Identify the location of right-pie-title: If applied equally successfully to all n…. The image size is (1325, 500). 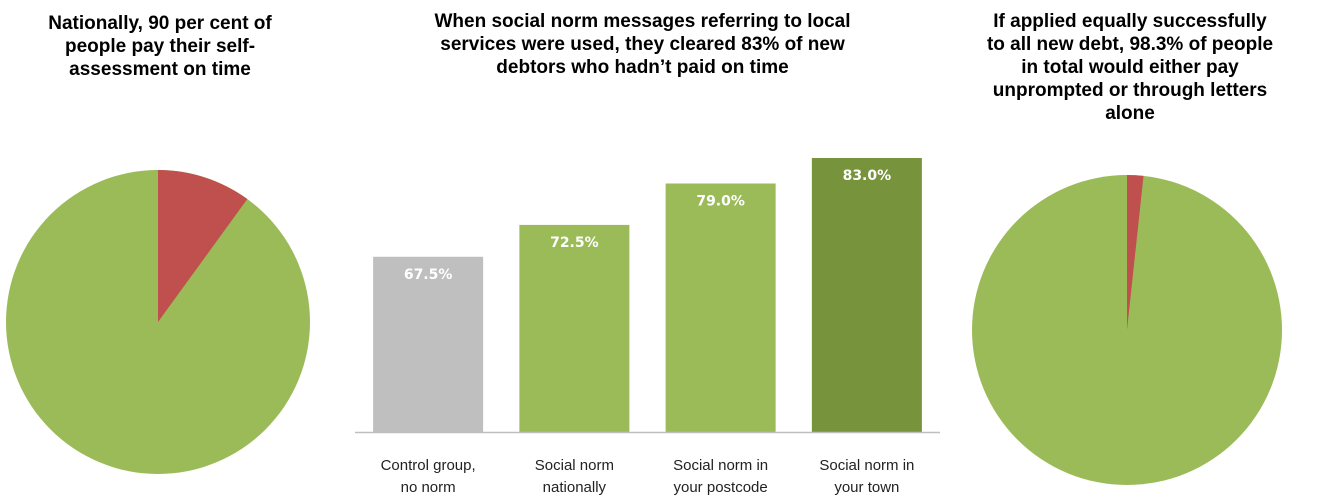
(1130, 67).